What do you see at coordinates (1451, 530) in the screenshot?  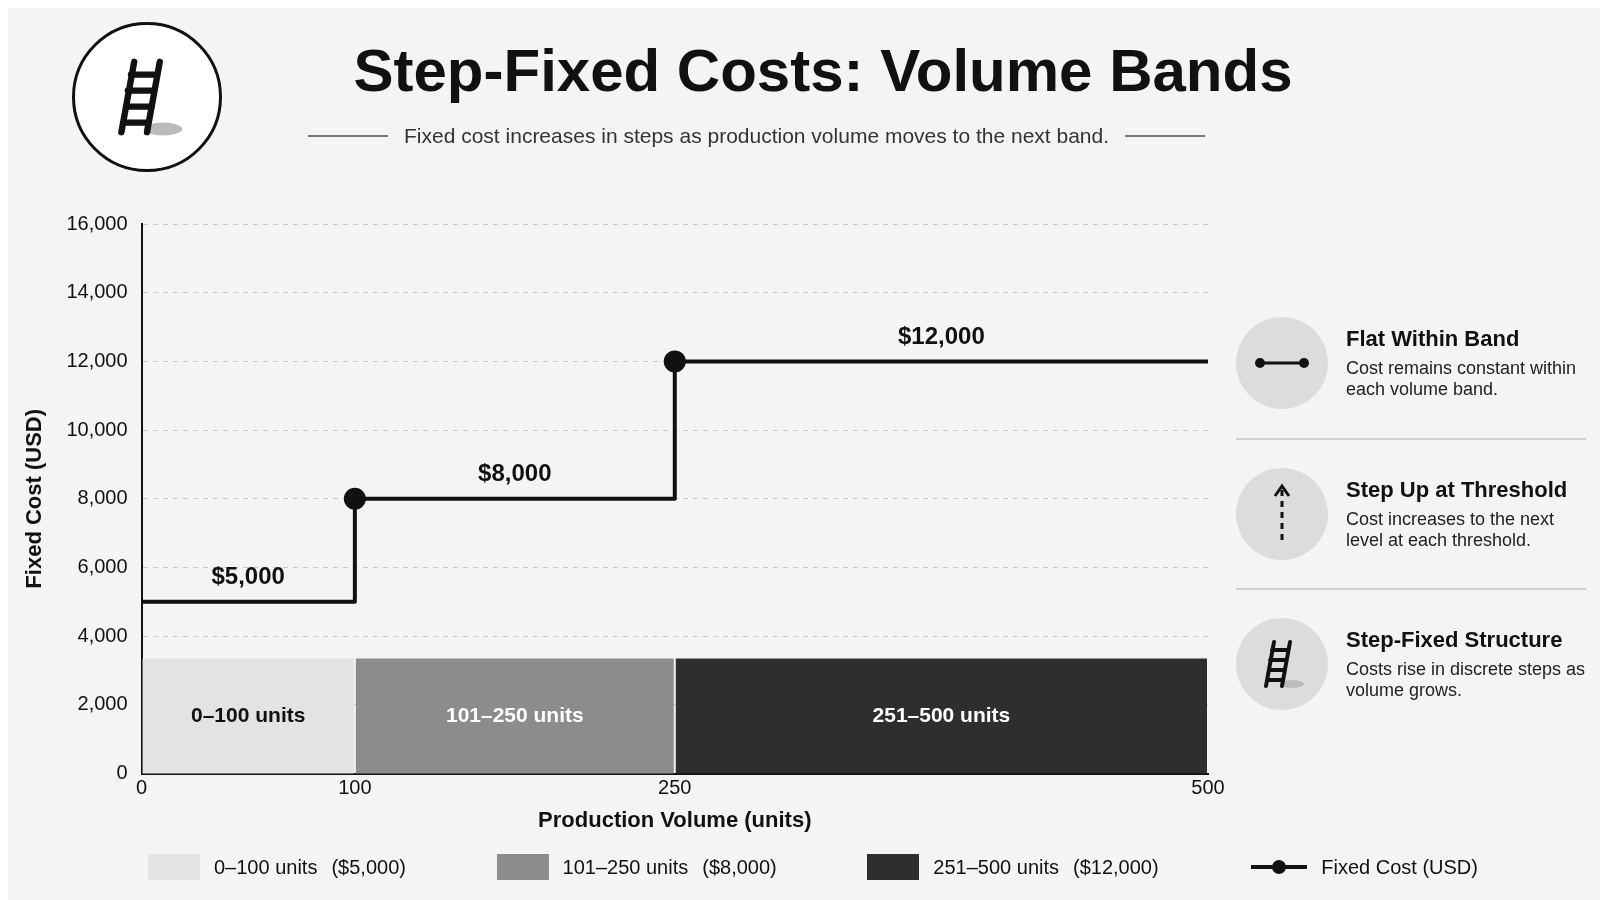 I see `text: Cost increases to the next level at each threshold.` at bounding box center [1451, 530].